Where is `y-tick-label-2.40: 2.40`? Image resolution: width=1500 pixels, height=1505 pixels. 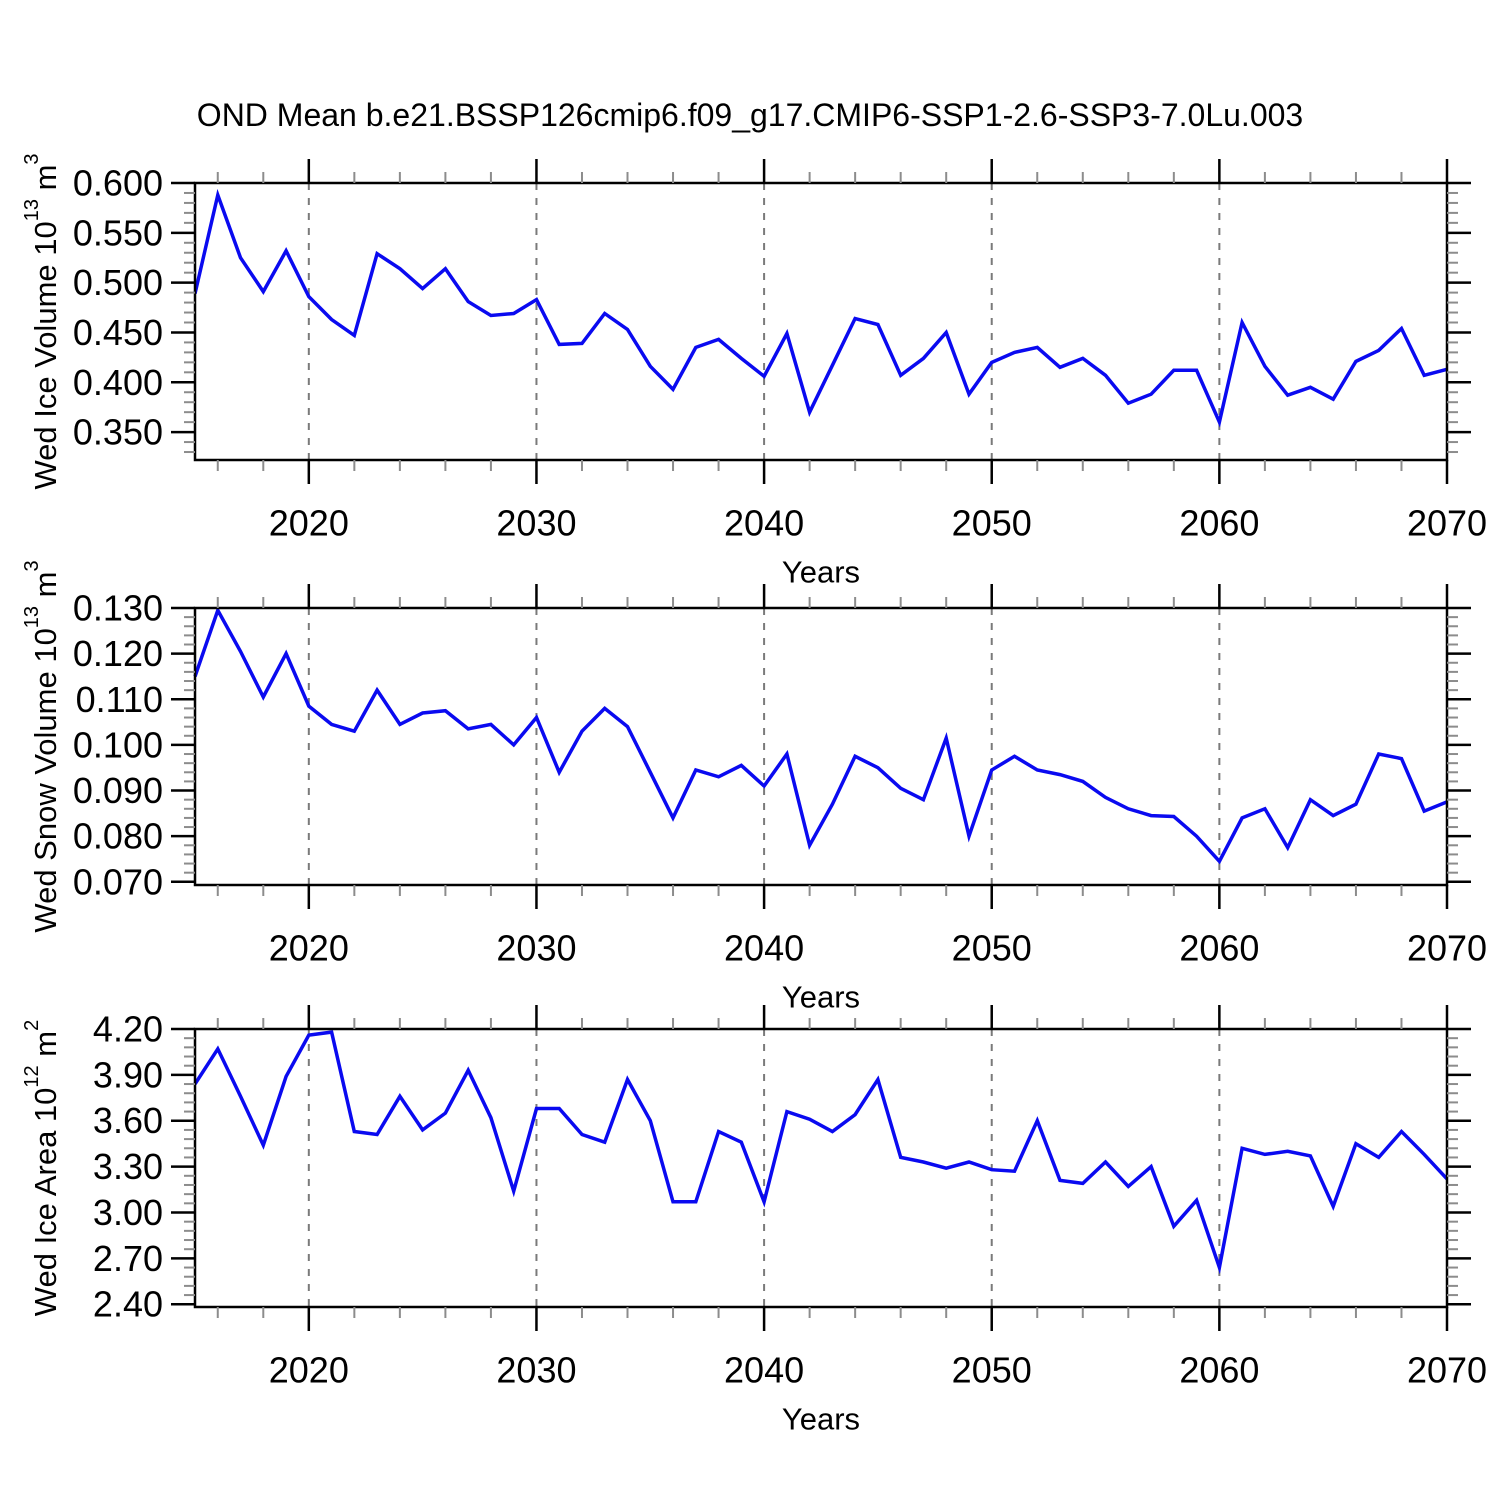
y-tick-label-2.40: 2.40 is located at coordinates (128, 1304).